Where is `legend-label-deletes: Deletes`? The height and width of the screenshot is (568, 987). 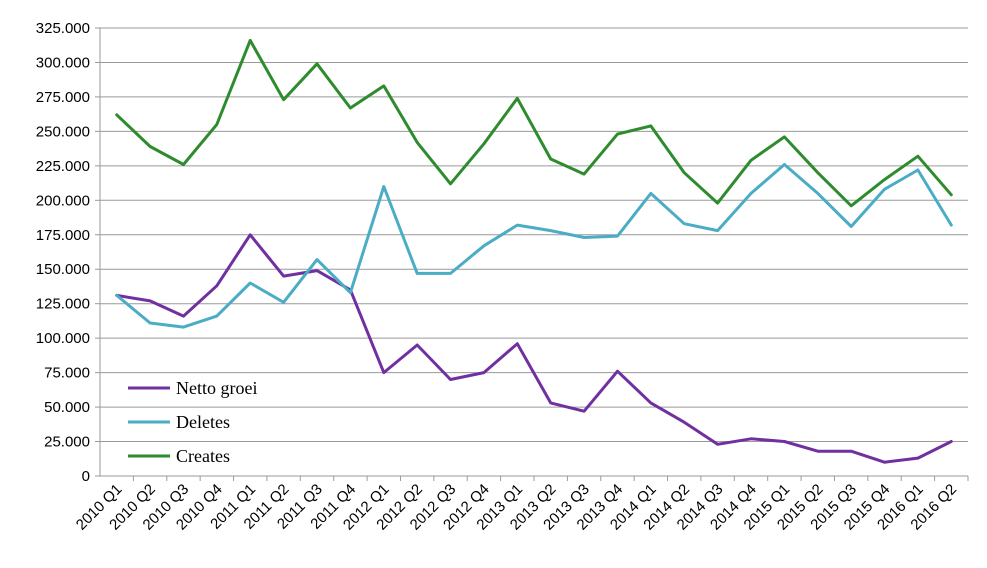 legend-label-deletes: Deletes is located at coordinates (203, 422).